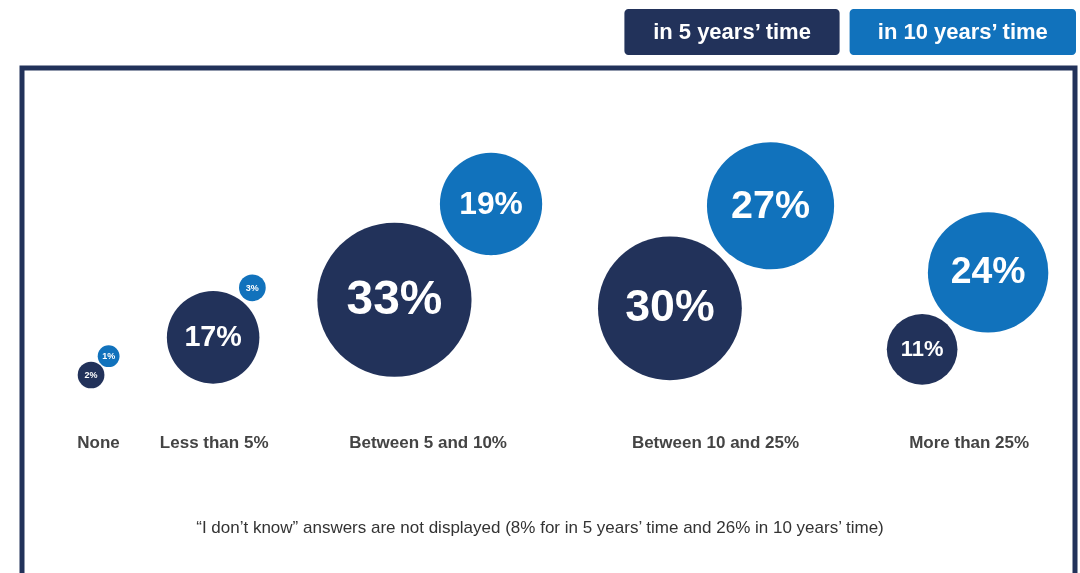  I want to click on annotation: 19%, so click(491, 203).